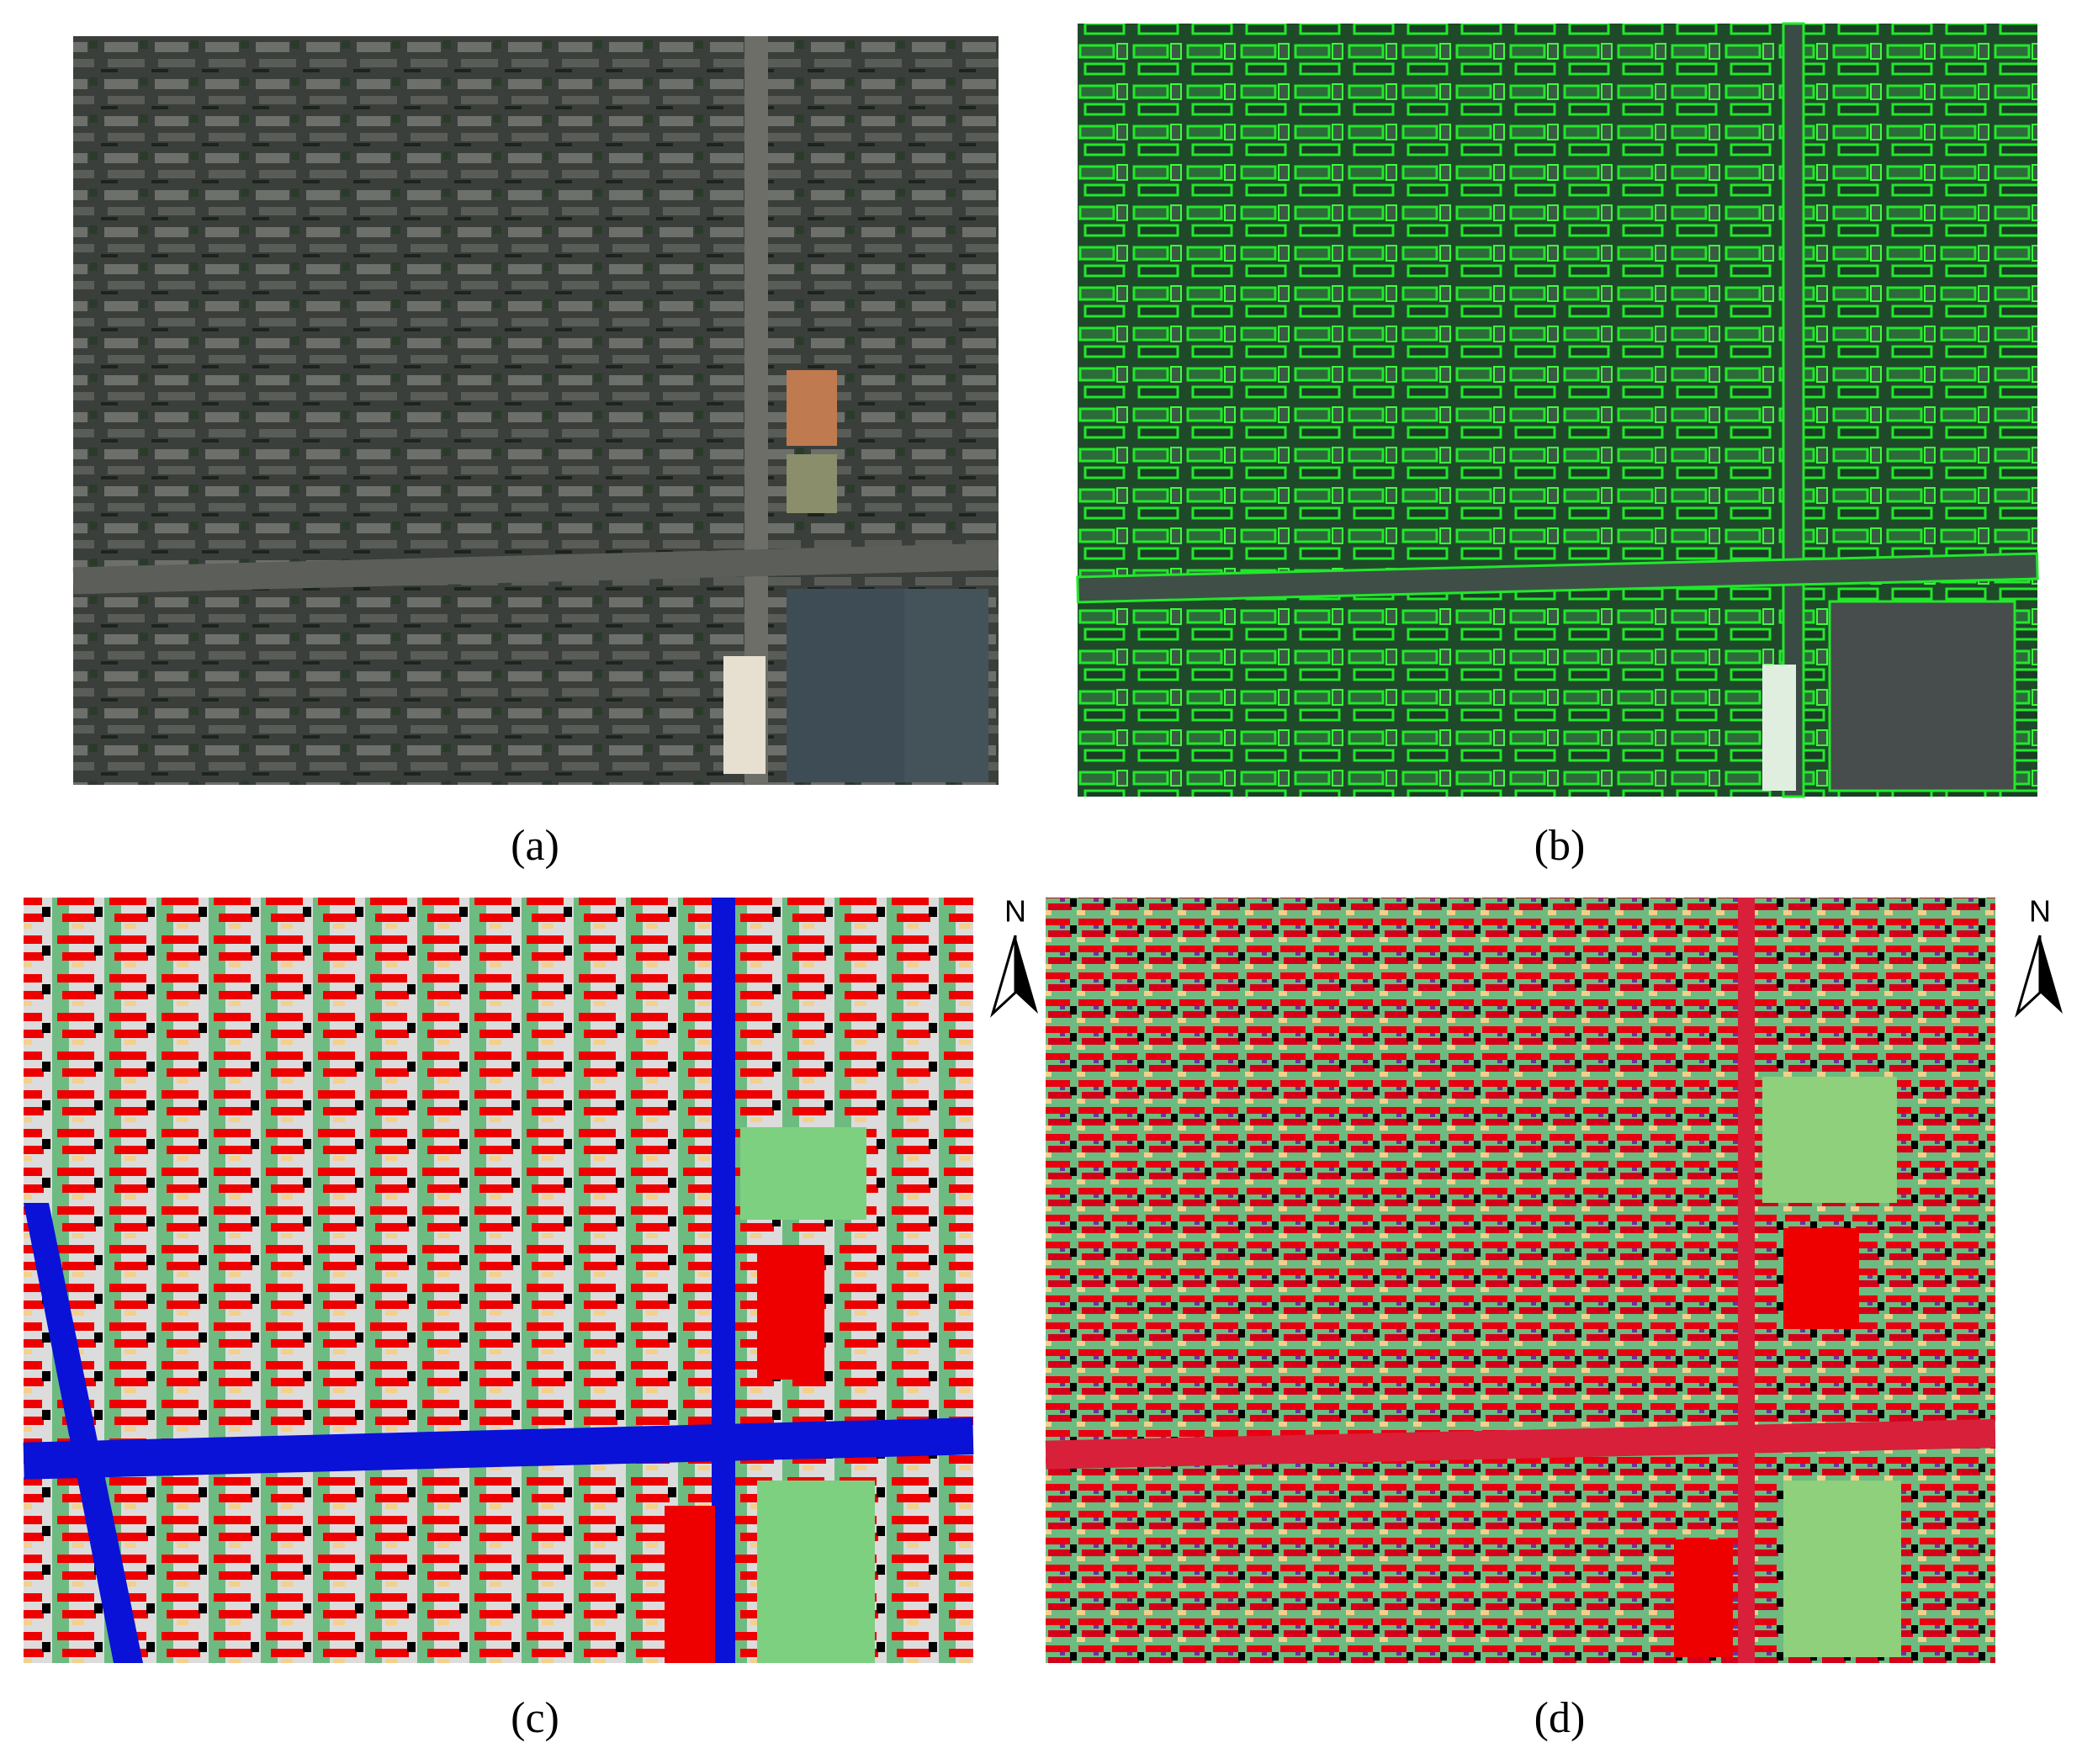 The width and height of the screenshot is (2082, 1764). Describe the element at coordinates (1560, 846) in the screenshot. I see `panel-label: (b)` at that location.